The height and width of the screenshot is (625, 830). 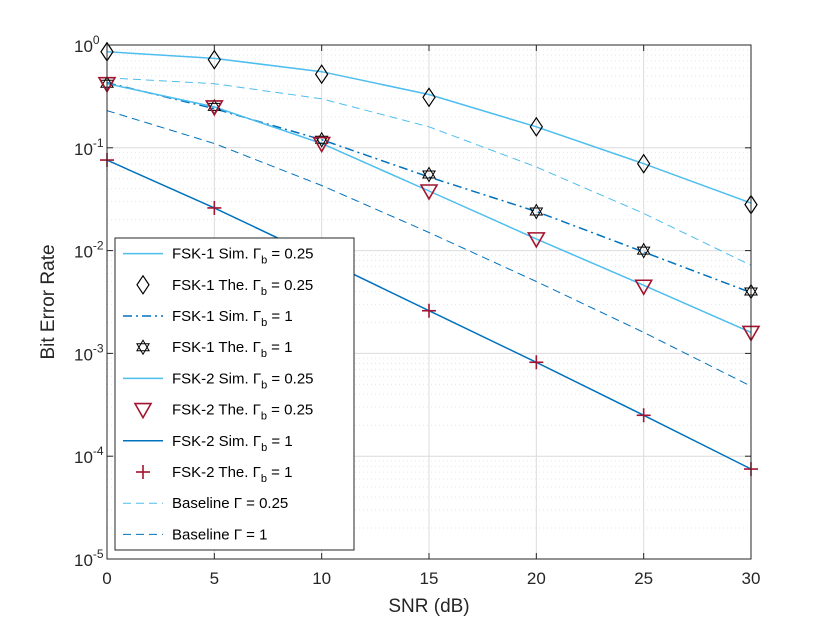 I want to click on y-tick-label: 10⁻², so click(x=89, y=250).